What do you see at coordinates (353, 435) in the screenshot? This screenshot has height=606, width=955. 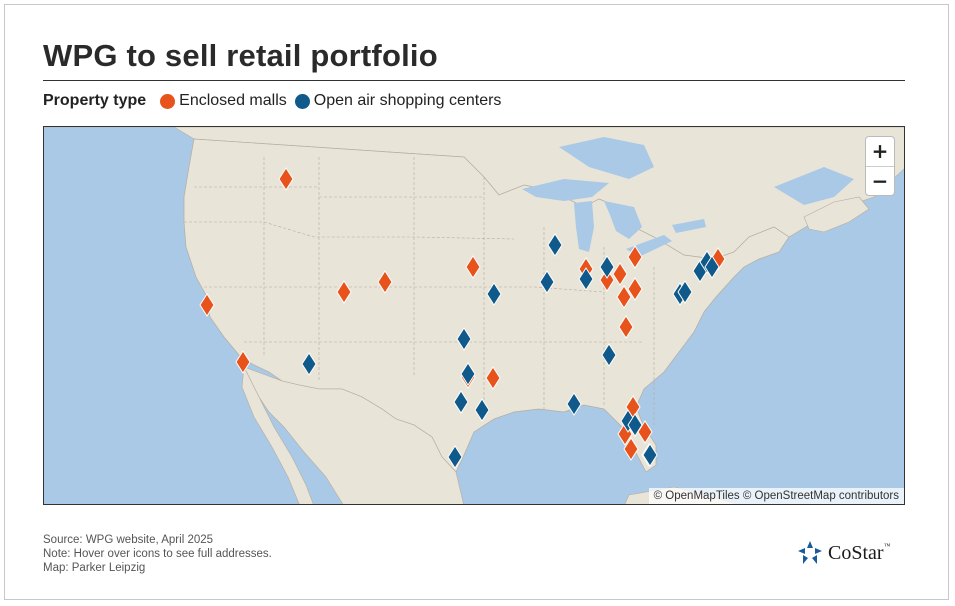 I see `mexico-landmass` at bounding box center [353, 435].